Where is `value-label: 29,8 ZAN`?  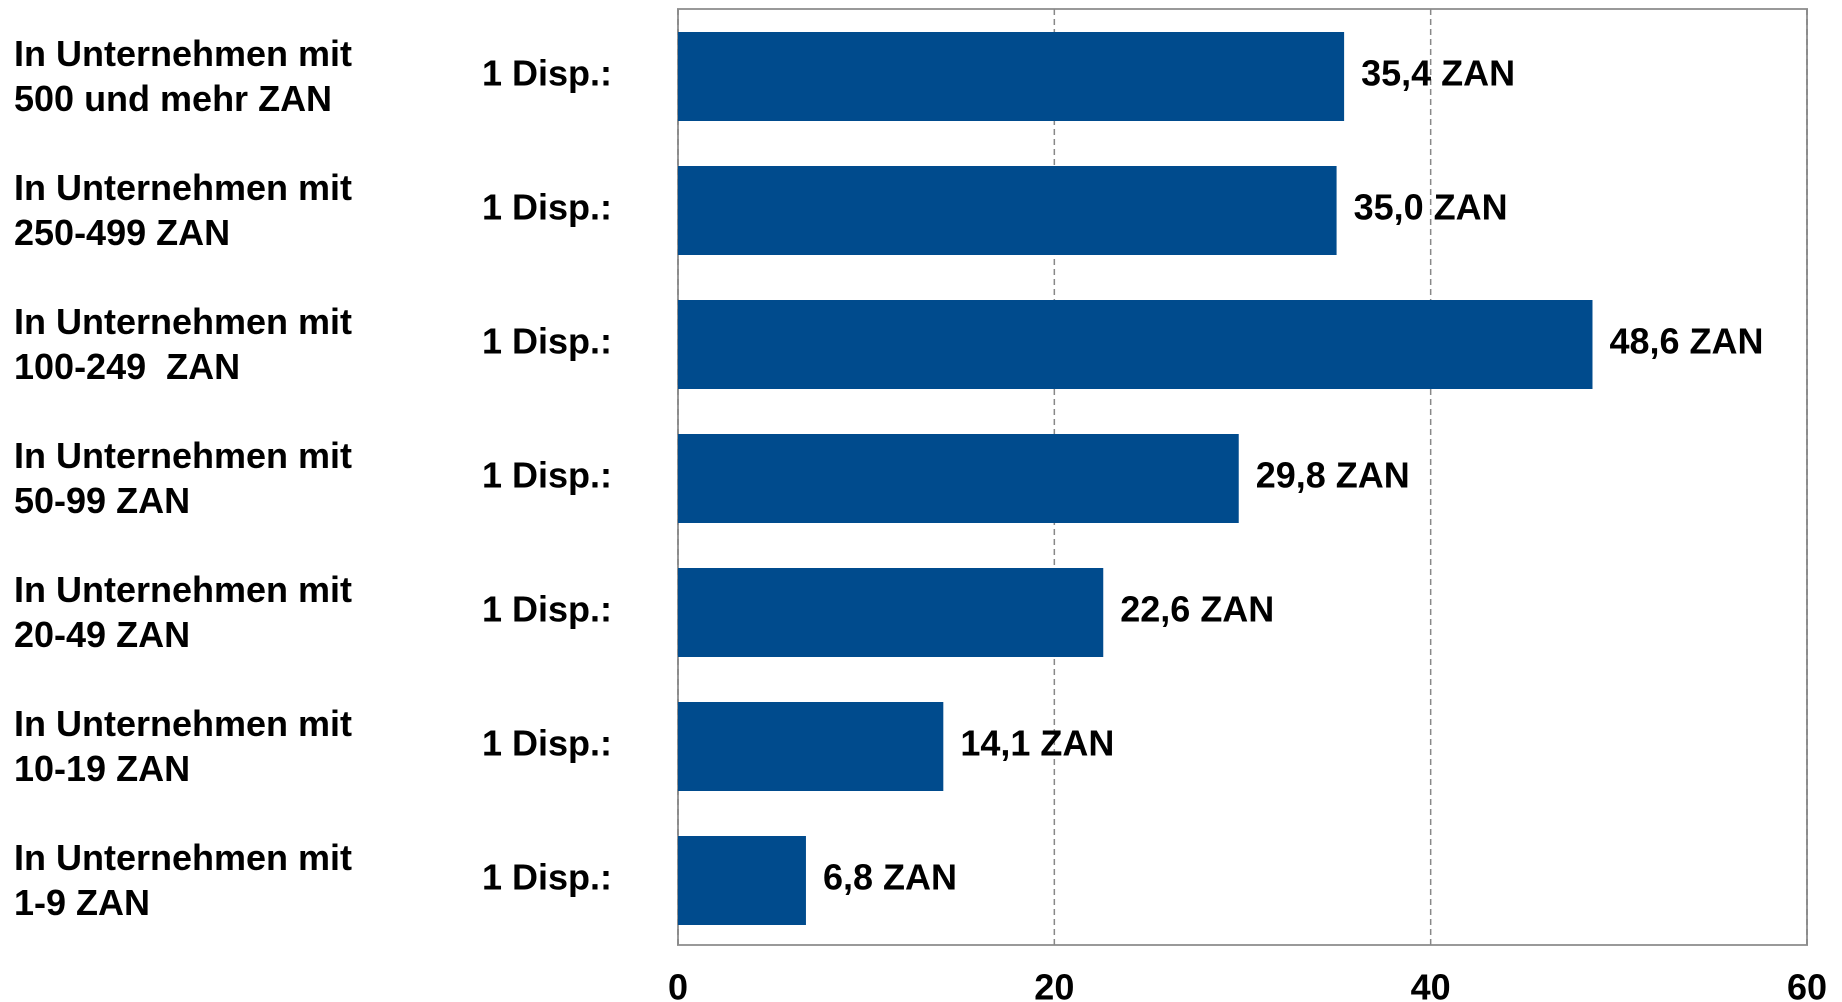
value-label: 29,8 ZAN is located at coordinates (1333, 475).